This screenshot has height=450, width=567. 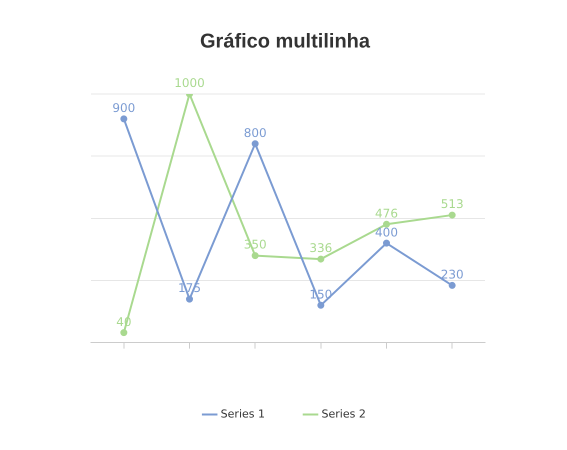 I want to click on chart-title: Gráfico multilinha, so click(x=285, y=41).